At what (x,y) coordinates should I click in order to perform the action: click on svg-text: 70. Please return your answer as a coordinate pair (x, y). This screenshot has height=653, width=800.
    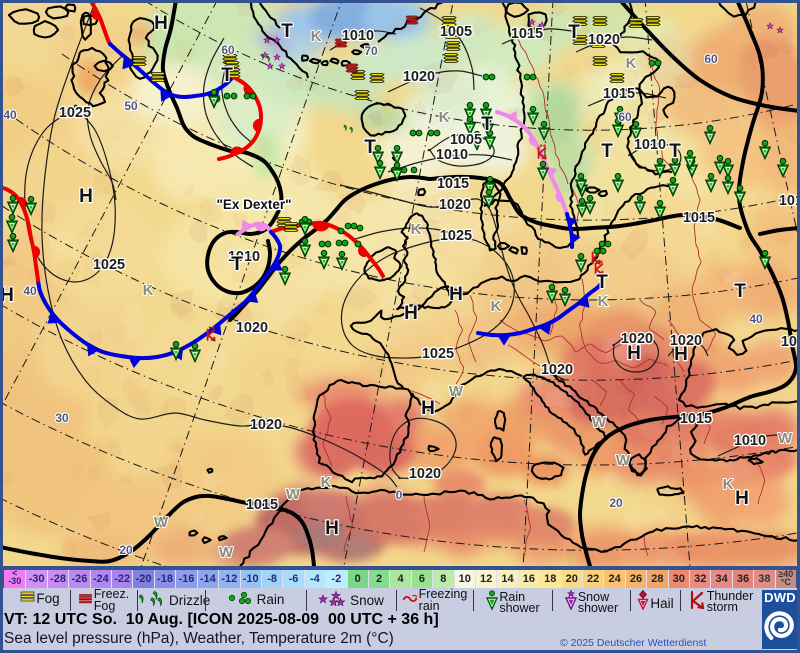
    Looking at the image, I should click on (371, 51).